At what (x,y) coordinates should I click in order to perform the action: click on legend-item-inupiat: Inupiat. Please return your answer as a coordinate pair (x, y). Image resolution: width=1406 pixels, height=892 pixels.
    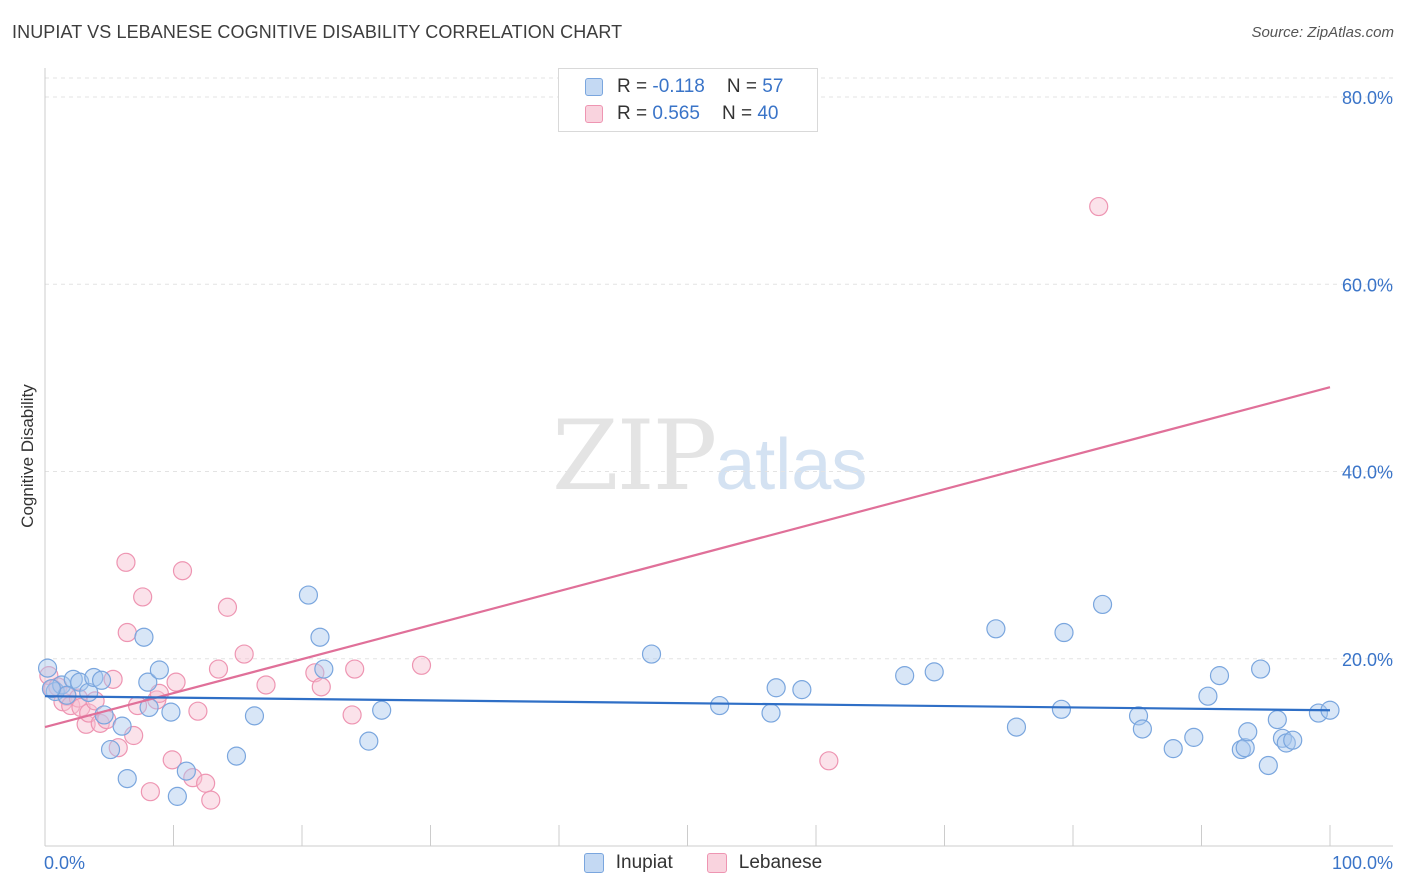
    Looking at the image, I should click on (628, 863).